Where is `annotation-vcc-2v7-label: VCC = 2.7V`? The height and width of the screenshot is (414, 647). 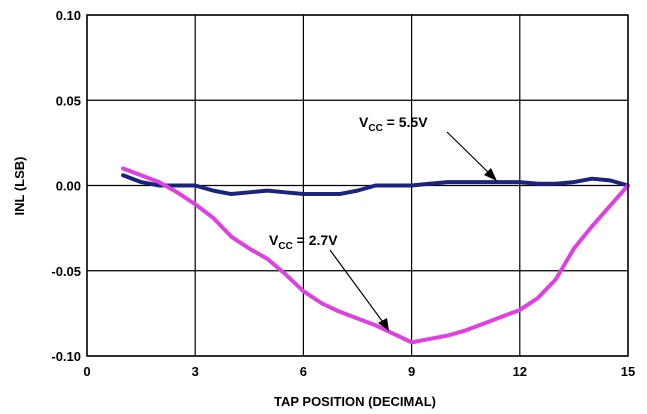 annotation-vcc-2v7-label: VCC = 2.7V is located at coordinates (303, 242).